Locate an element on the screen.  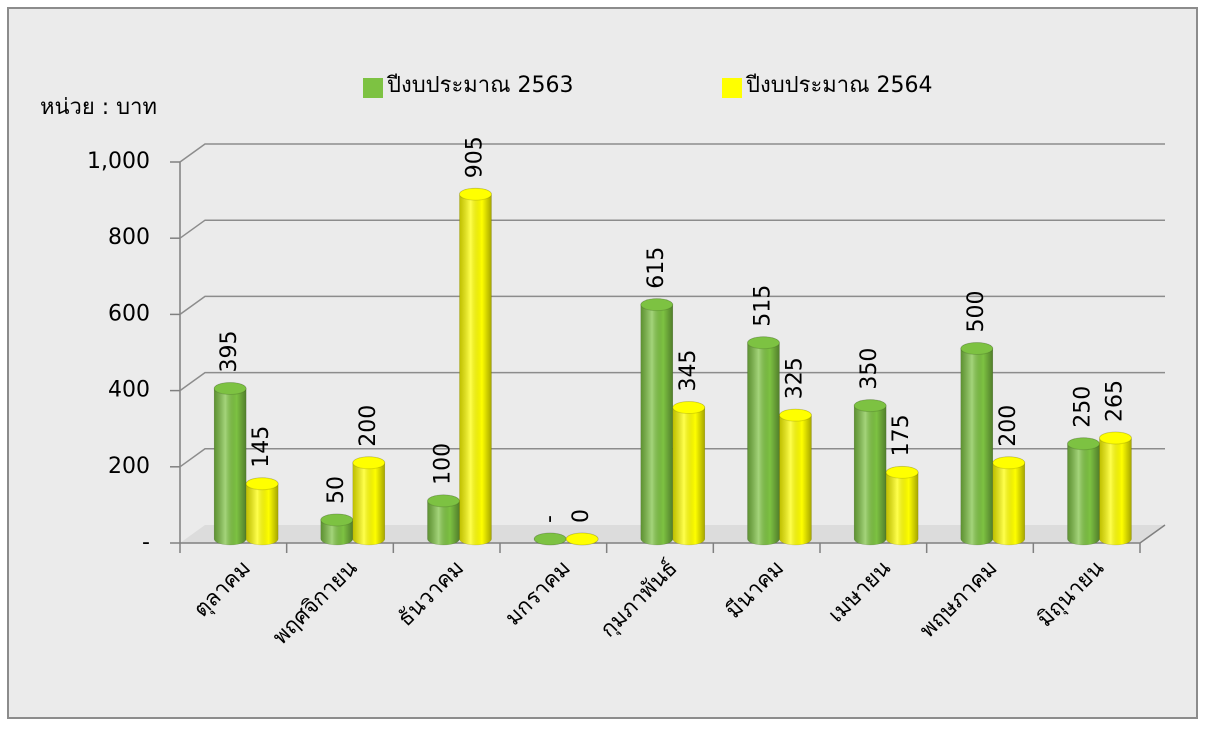
y-tick-label: - is located at coordinates (146, 542).